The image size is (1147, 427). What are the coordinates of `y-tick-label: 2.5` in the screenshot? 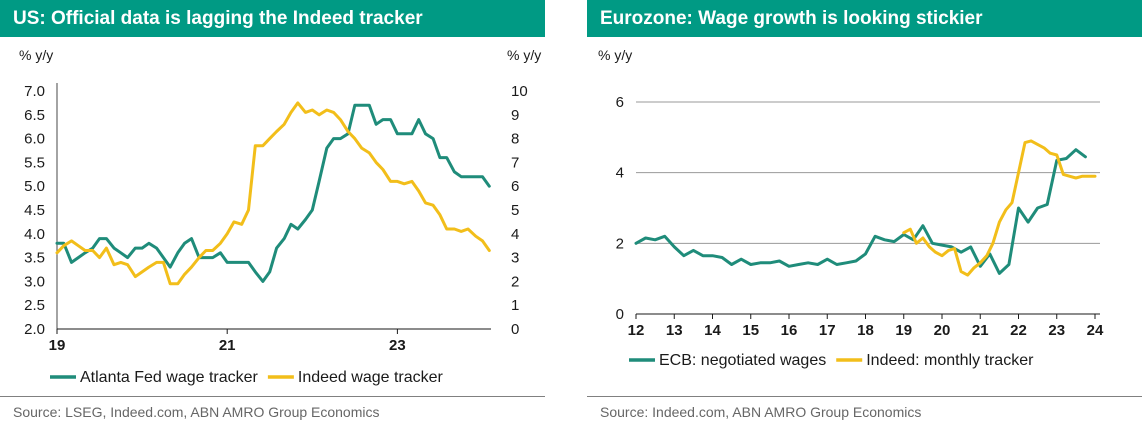 It's located at (34, 305).